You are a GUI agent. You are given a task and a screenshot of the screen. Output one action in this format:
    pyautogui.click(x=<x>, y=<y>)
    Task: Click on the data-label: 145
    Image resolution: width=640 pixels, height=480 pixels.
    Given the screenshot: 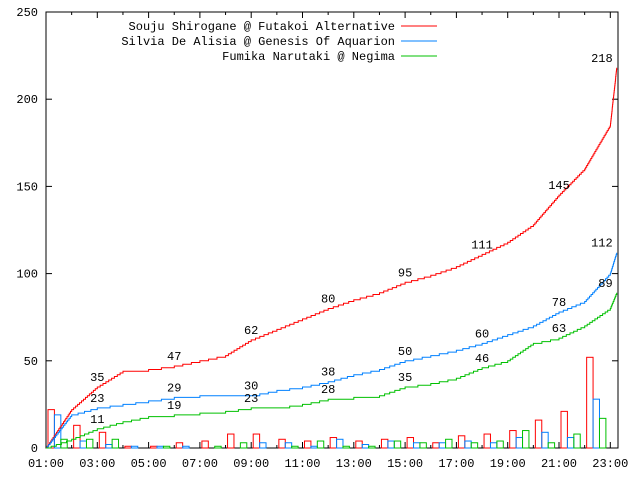 What is the action you would take?
    pyautogui.click(x=559, y=186)
    